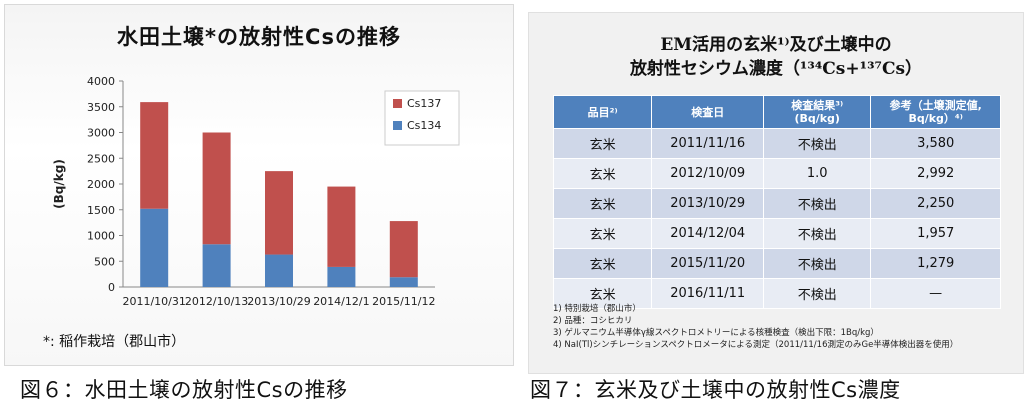  What do you see at coordinates (776, 57) in the screenshot?
I see `table-title: EM活用の玄米¹⁾及び土壌中の 放射性セシウム濃度（¹³⁴Cs+¹³⁷Cs）` at bounding box center [776, 57].